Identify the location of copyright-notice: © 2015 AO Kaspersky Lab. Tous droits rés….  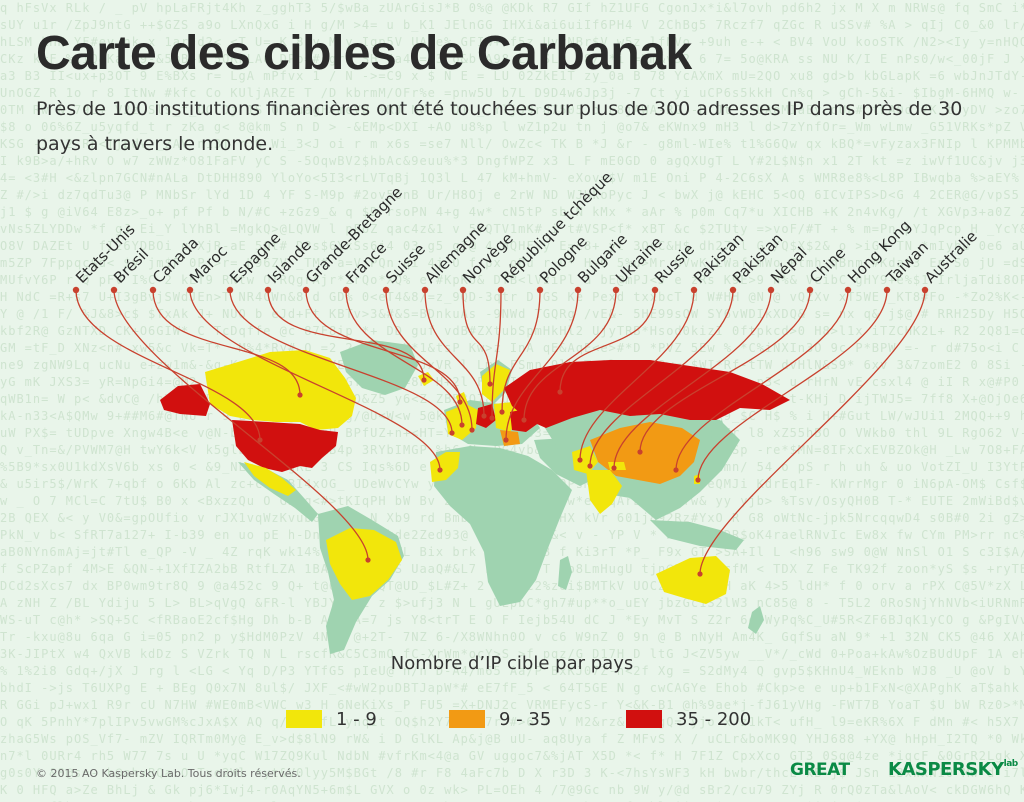
(168, 773).